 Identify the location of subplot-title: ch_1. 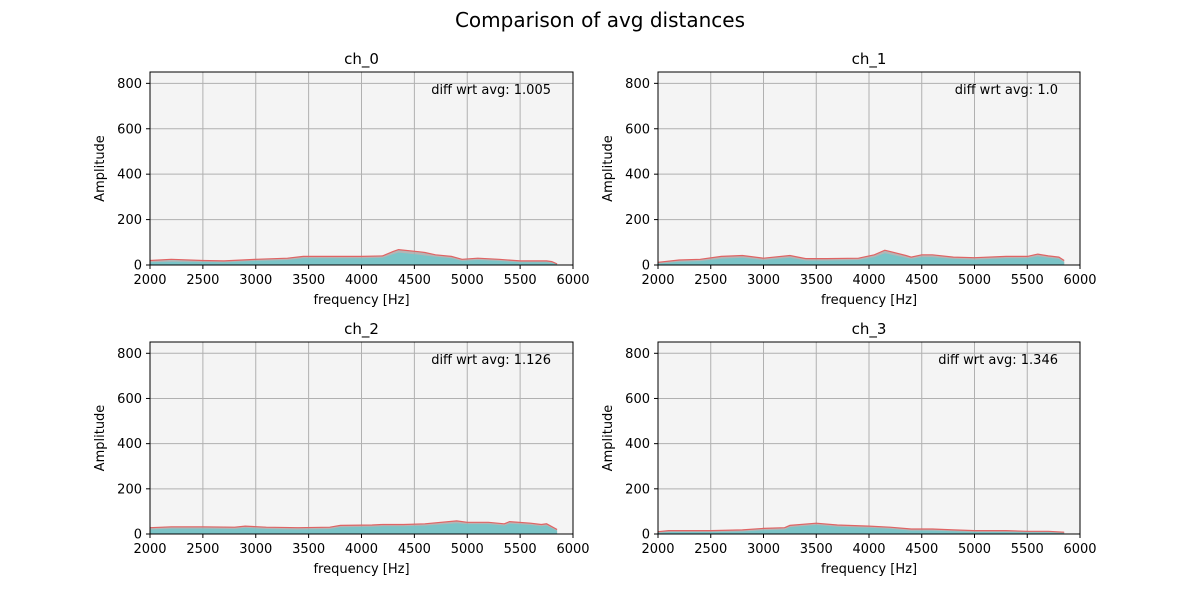
(869, 59).